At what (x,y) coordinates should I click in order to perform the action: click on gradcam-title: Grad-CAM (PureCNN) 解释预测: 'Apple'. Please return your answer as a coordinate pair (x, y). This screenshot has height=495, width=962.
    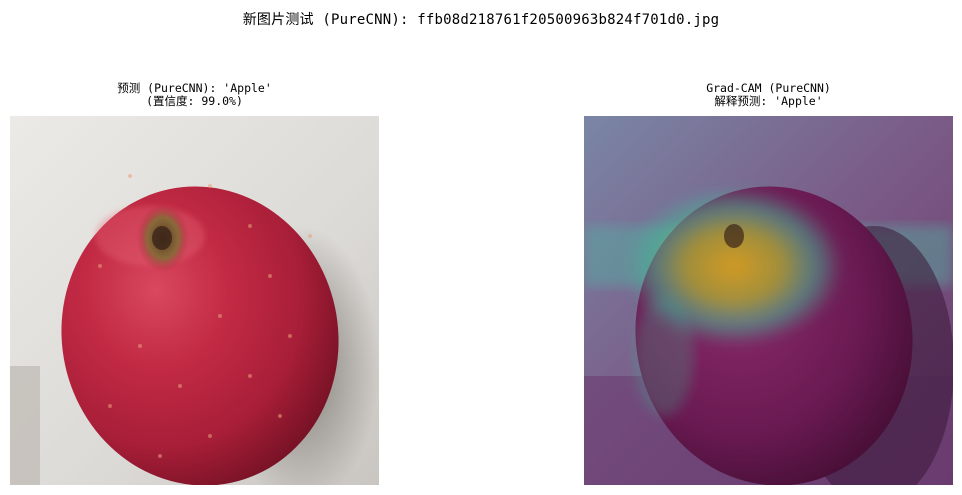
    Looking at the image, I should click on (768, 95).